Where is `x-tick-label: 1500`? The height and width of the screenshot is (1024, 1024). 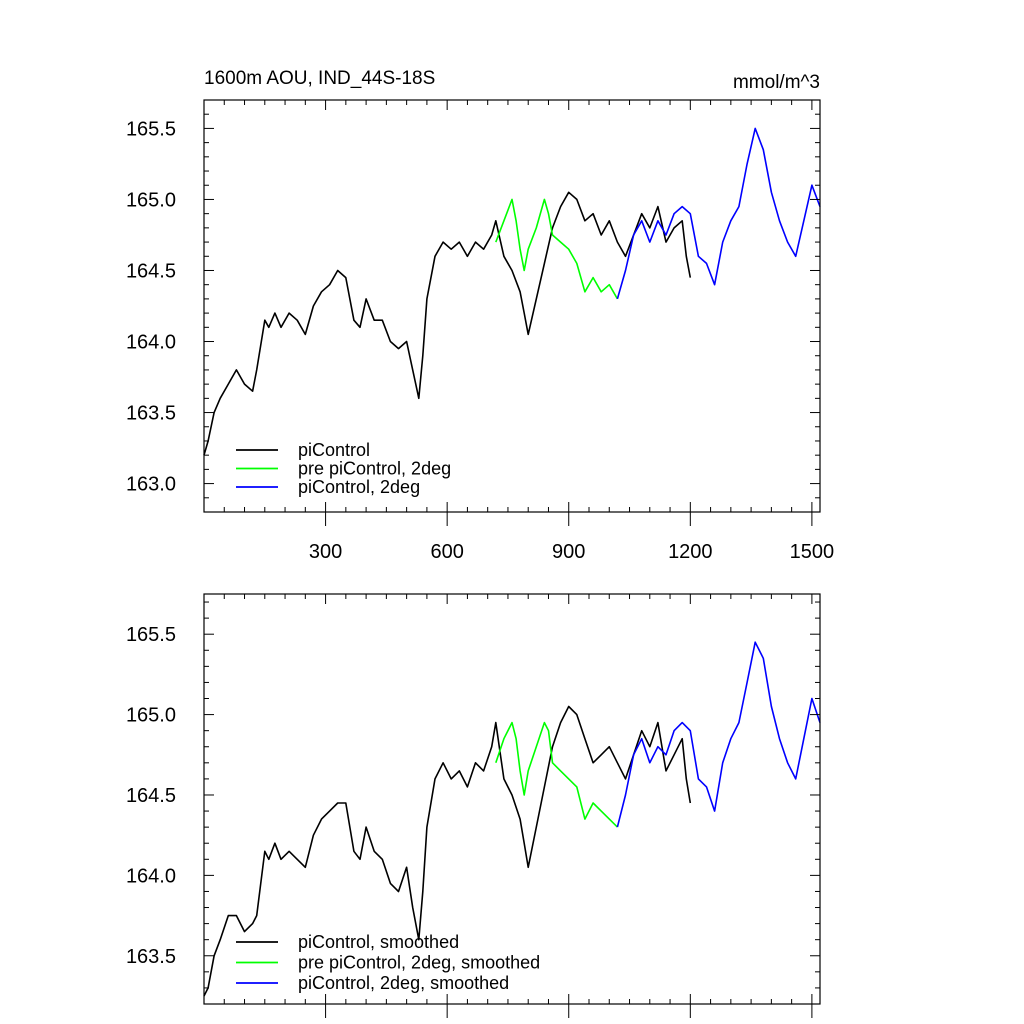
x-tick-label: 1500 is located at coordinates (812, 552).